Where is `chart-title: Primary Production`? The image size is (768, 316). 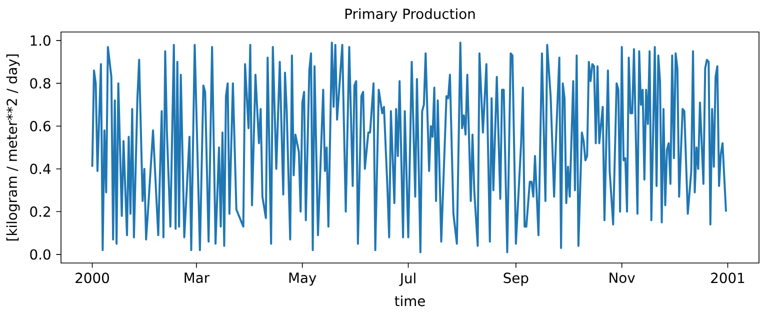 chart-title: Primary Production is located at coordinates (410, 15).